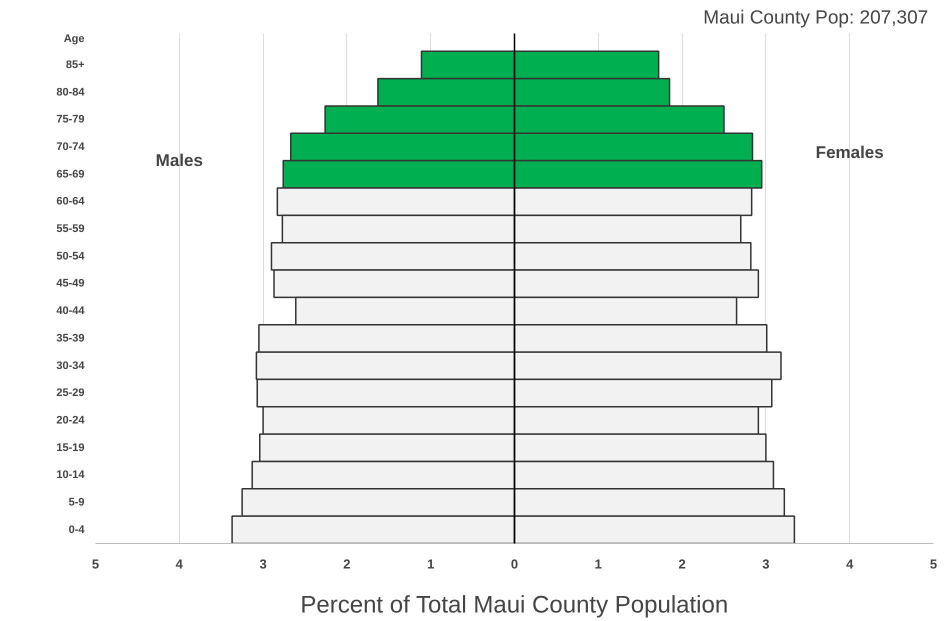 This screenshot has height=621, width=951. I want to click on x-tick-label: 0, so click(514, 564).